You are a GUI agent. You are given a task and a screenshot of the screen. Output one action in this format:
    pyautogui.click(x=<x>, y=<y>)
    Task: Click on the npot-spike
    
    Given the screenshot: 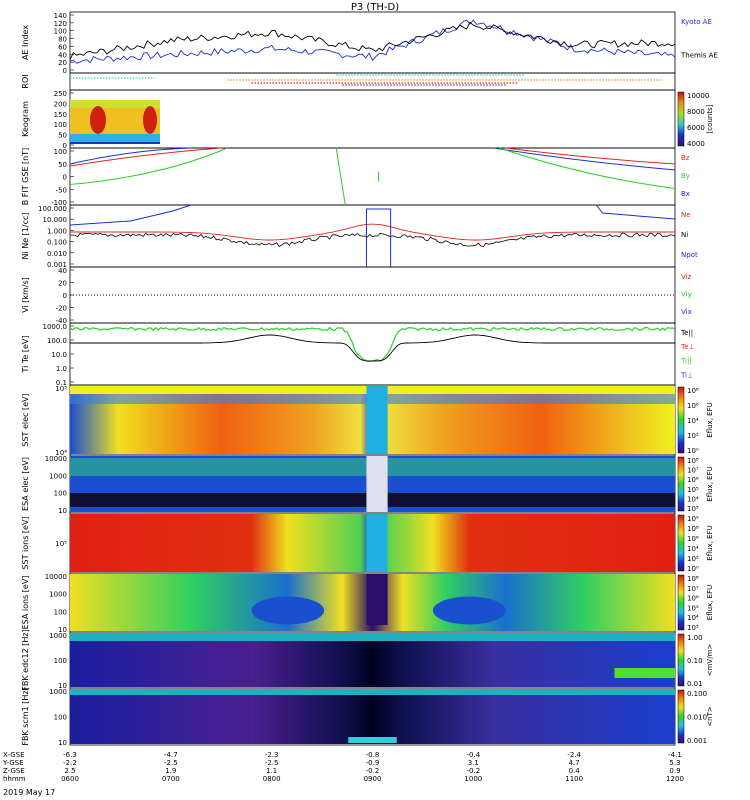 What is the action you would take?
    pyautogui.click(x=378, y=237)
    